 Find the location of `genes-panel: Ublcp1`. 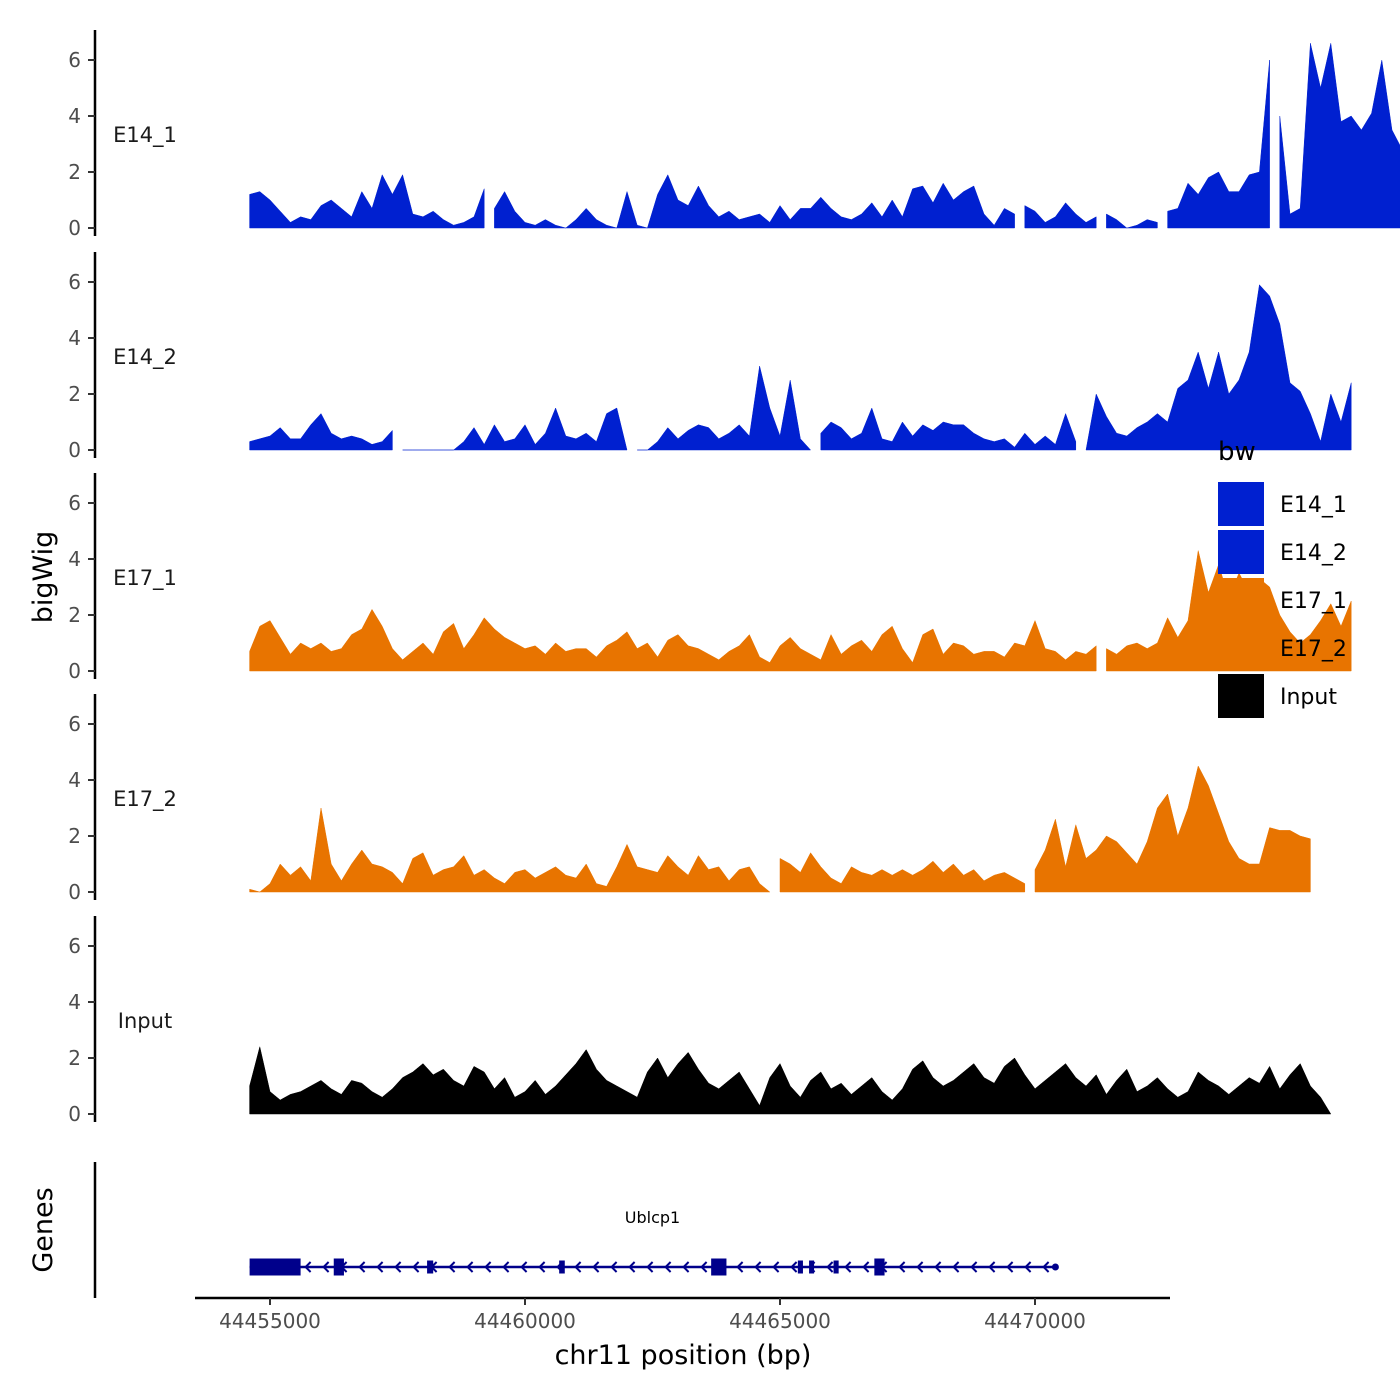

genes-panel: Ublcp1 is located at coordinates (576, 1230).